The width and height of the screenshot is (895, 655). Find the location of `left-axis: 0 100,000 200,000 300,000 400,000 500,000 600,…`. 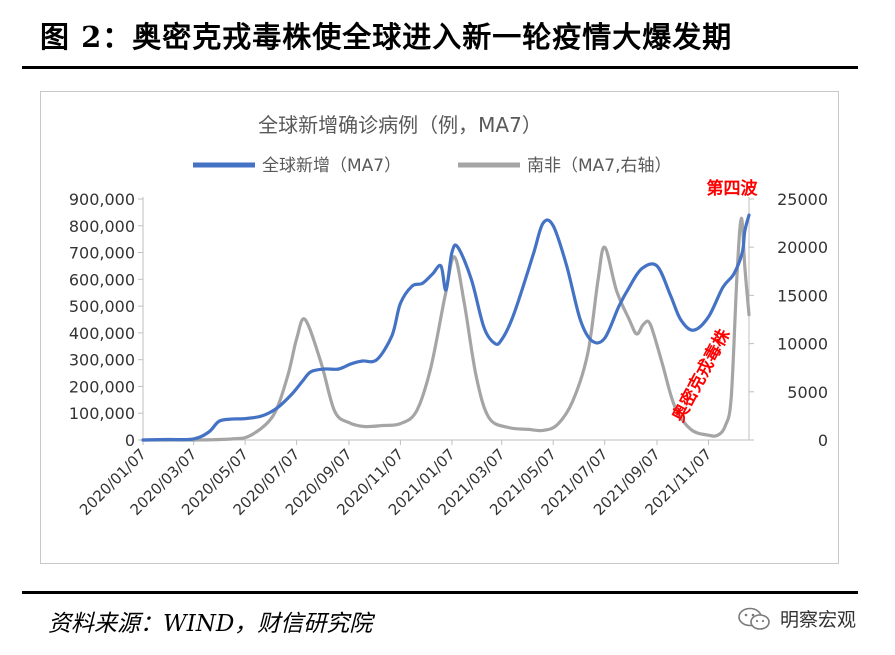

left-axis: 0 100,000 200,000 300,000 400,000 500,000 600,… is located at coordinates (106, 320).